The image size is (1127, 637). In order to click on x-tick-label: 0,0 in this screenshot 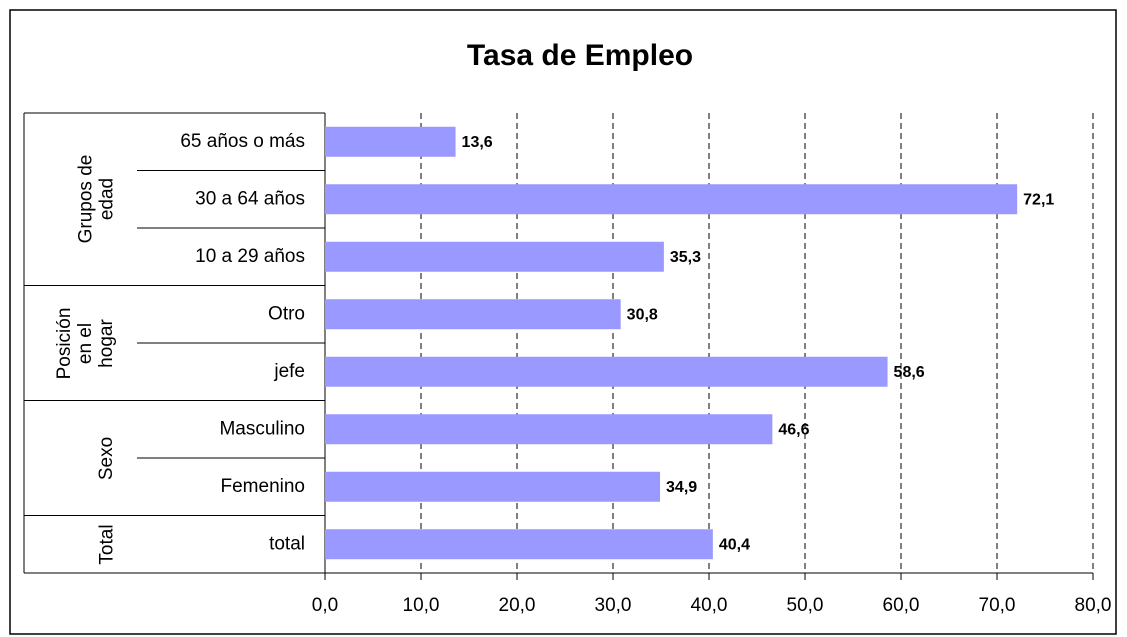, I will do `click(325, 605)`.